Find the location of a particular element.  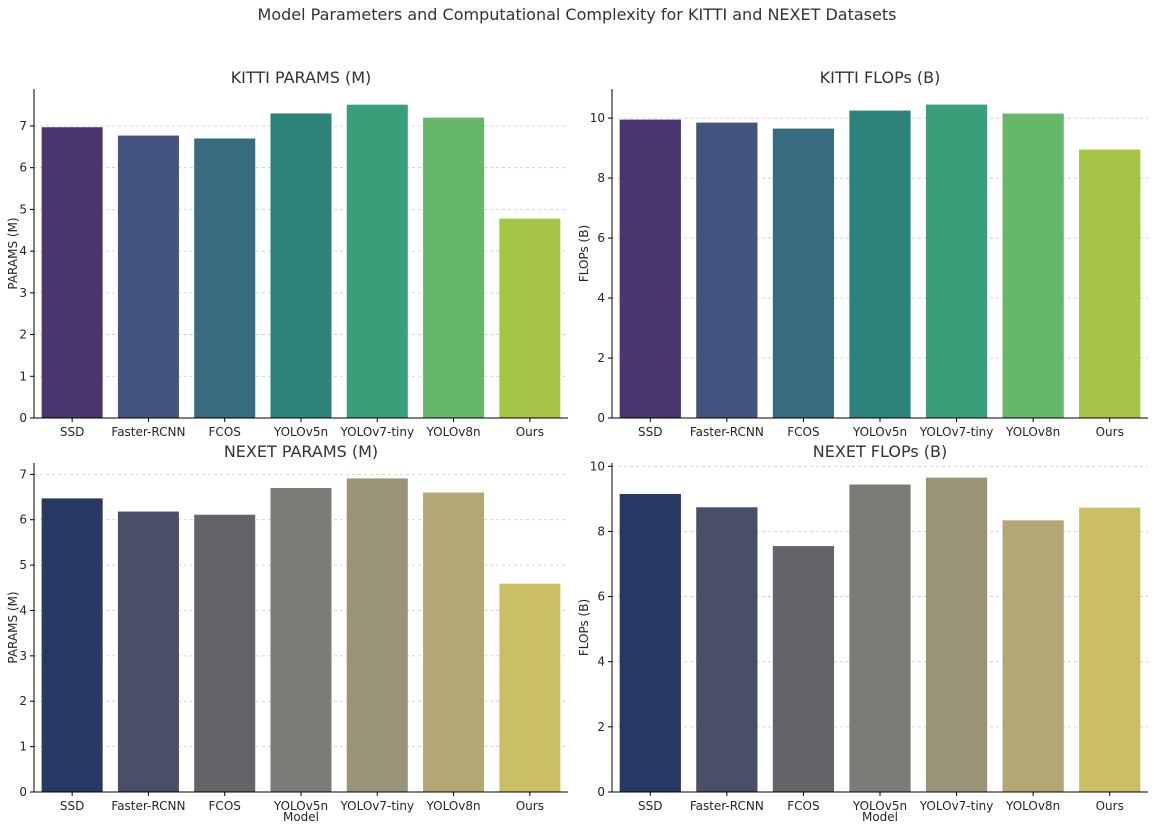

chart-title: NEXET PARAMS (M) is located at coordinates (301, 451).